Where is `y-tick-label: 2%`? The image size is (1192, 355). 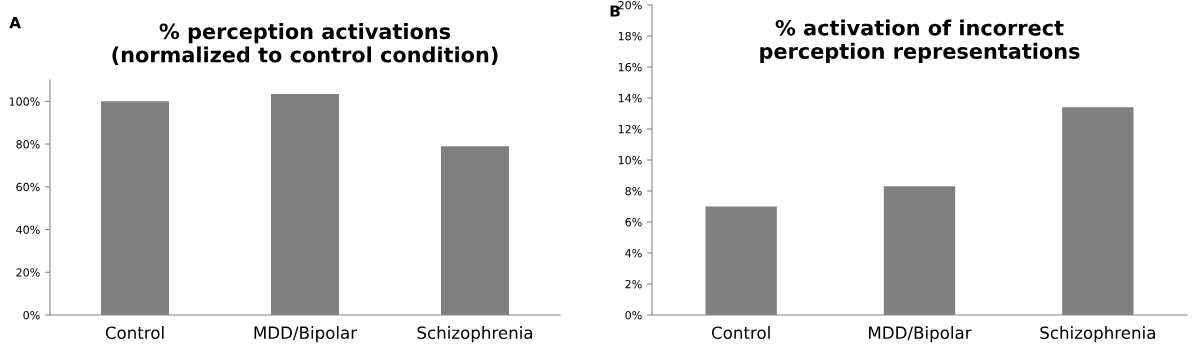
y-tick-label: 2% is located at coordinates (633, 284).